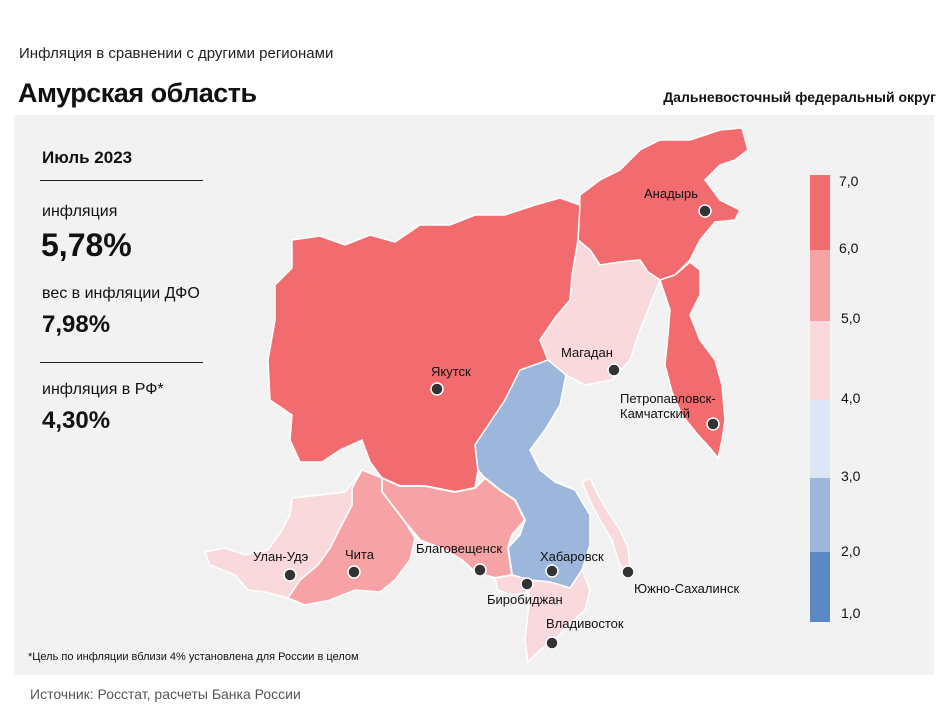 This screenshot has height=713, width=950. I want to click on city-label-yakutsk: Якутск, so click(451, 371).